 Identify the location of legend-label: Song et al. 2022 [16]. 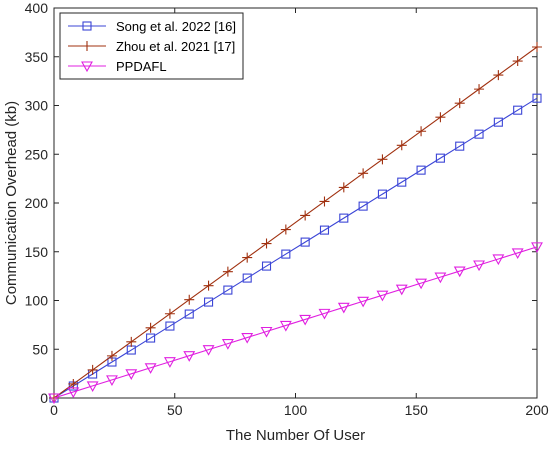
(176, 26).